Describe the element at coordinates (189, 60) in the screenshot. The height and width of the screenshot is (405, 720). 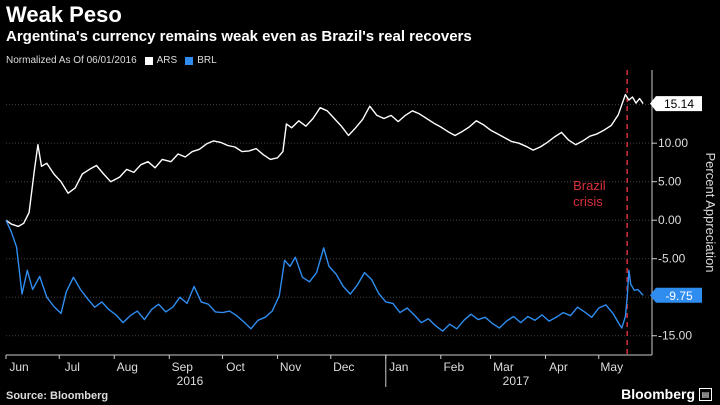
I see `brl-swatch` at that location.